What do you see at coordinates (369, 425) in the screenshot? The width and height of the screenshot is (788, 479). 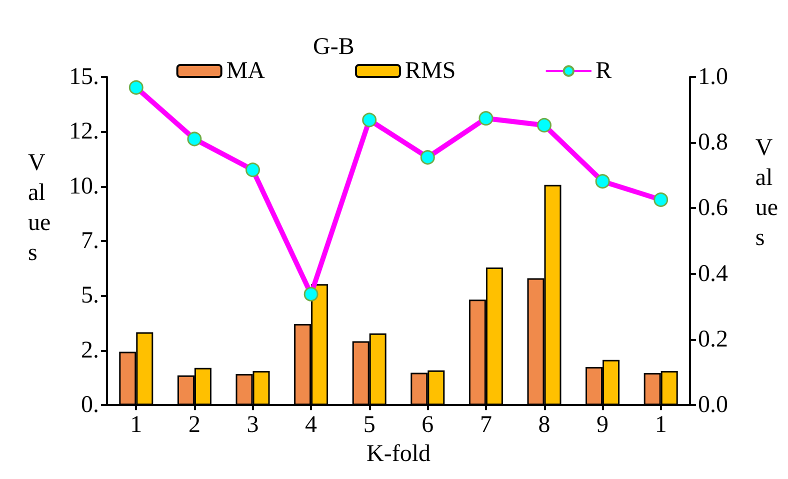 I see `x-tick-label: 5` at bounding box center [369, 425].